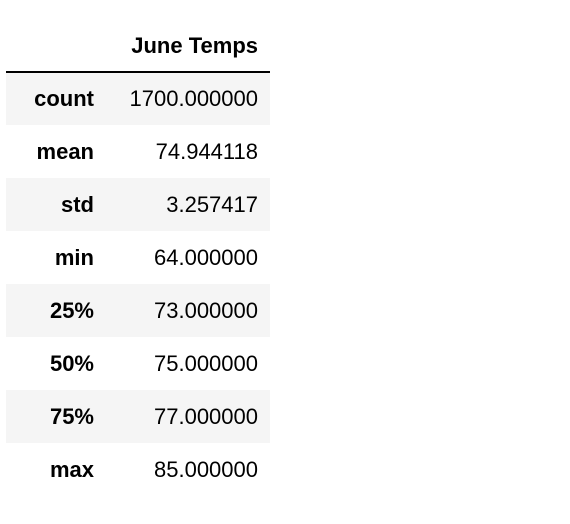 Image resolution: width=570 pixels, height=524 pixels. I want to click on cell-value: 74.944118, so click(206, 151).